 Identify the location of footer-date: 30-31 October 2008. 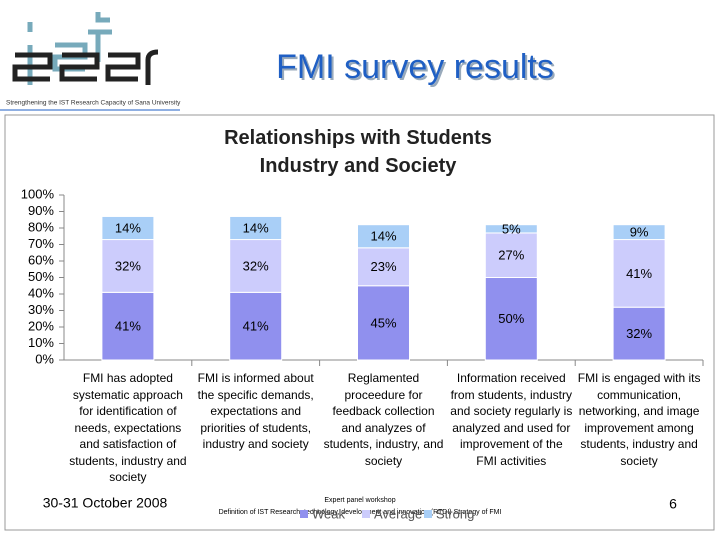
(105, 503).